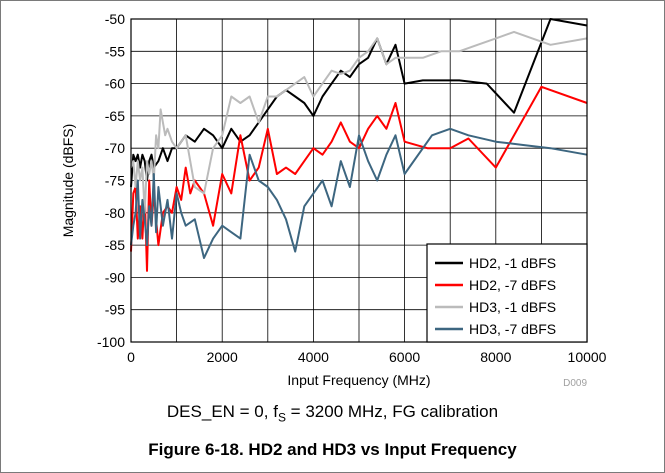 The width and height of the screenshot is (665, 473). I want to click on y-tick-label: -90, so click(115, 277).